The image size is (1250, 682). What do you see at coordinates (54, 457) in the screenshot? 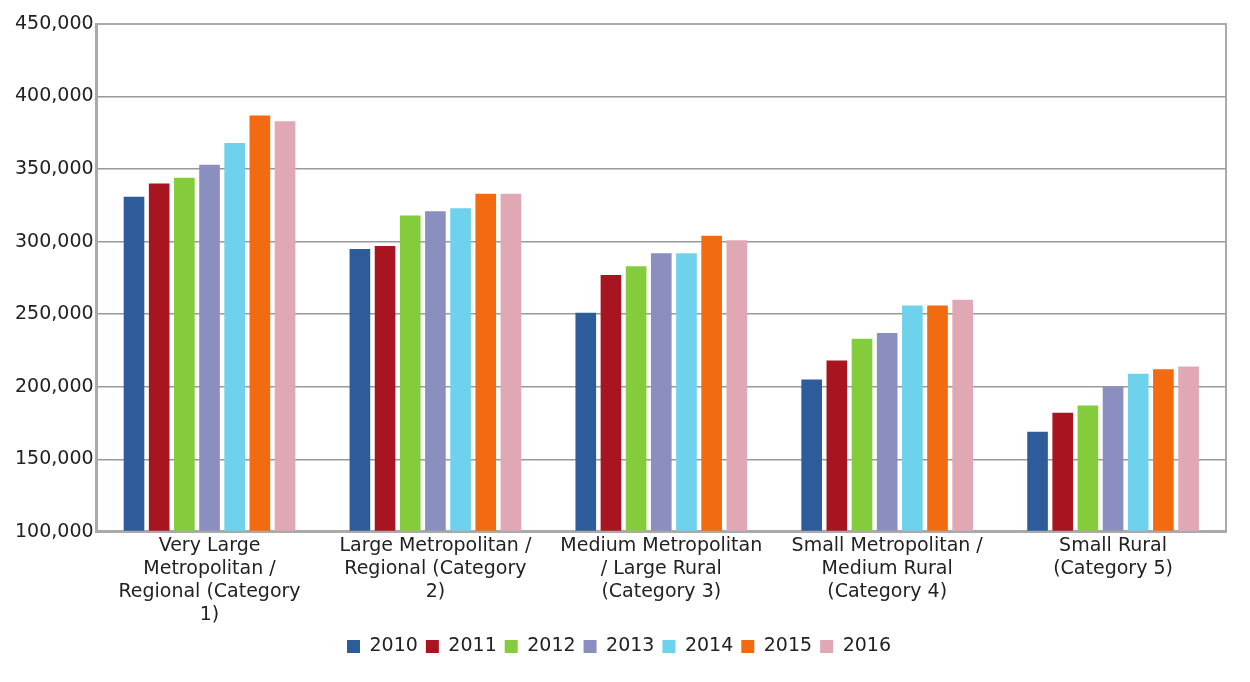
I see `y-tick-label: 150,000` at bounding box center [54, 457].